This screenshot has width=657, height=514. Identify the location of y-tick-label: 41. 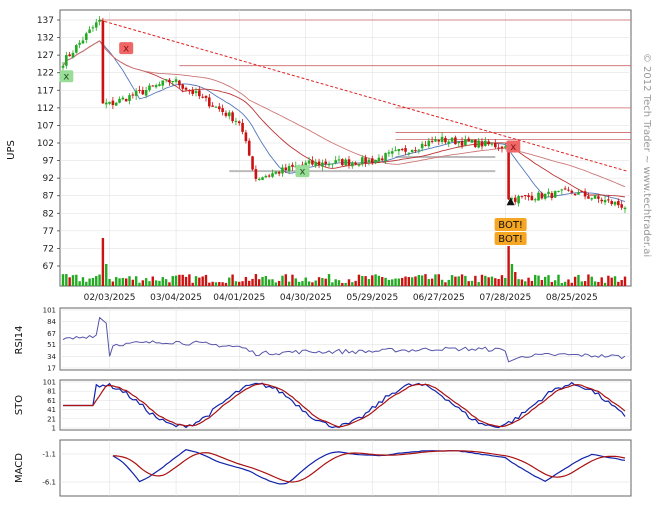
(51, 410).